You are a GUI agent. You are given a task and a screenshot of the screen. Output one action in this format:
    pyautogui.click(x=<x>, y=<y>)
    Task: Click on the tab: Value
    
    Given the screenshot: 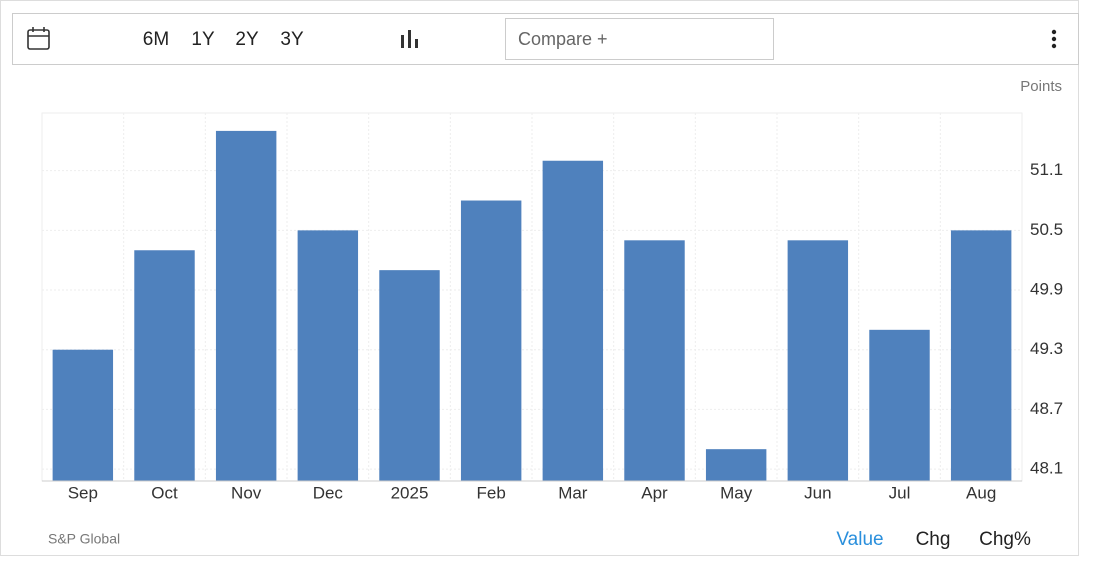 What is the action you would take?
    pyautogui.click(x=859, y=539)
    